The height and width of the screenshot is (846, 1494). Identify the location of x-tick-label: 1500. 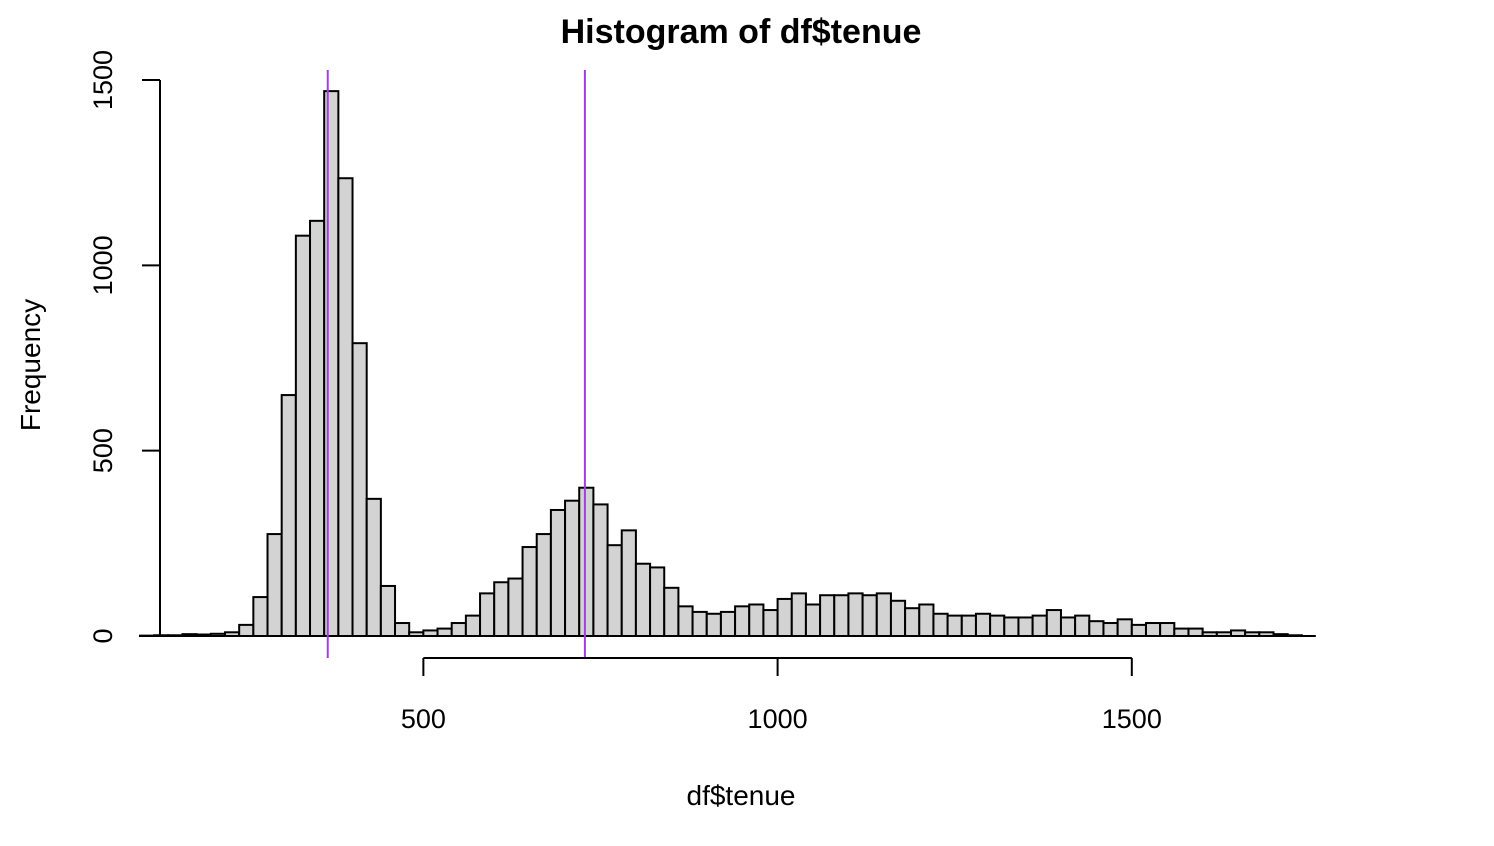
(1132, 719).